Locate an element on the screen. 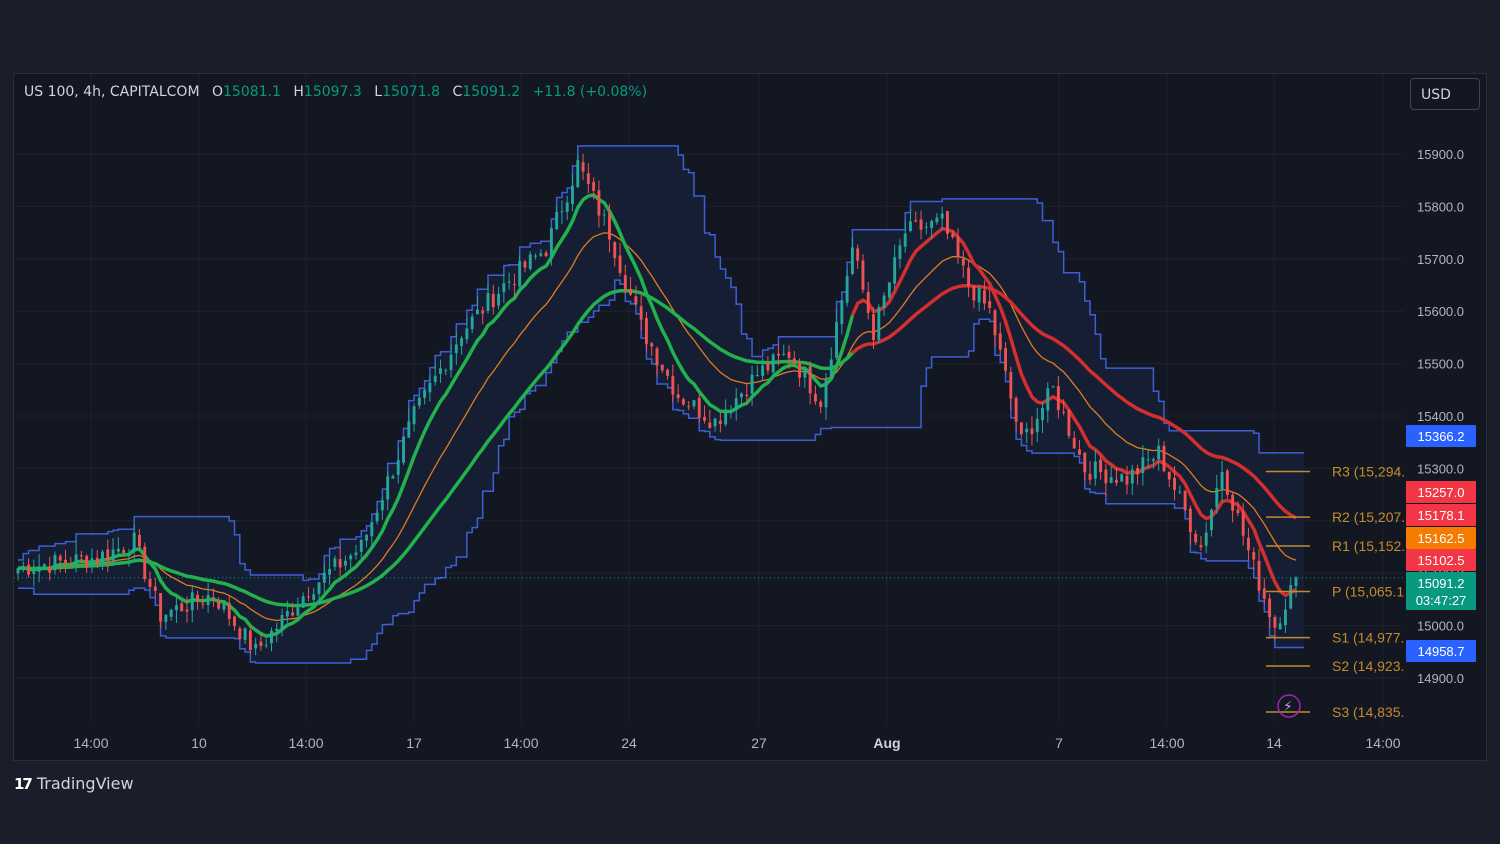 The height and width of the screenshot is (844, 1500). x-tick-label: 14 is located at coordinates (1274, 743).